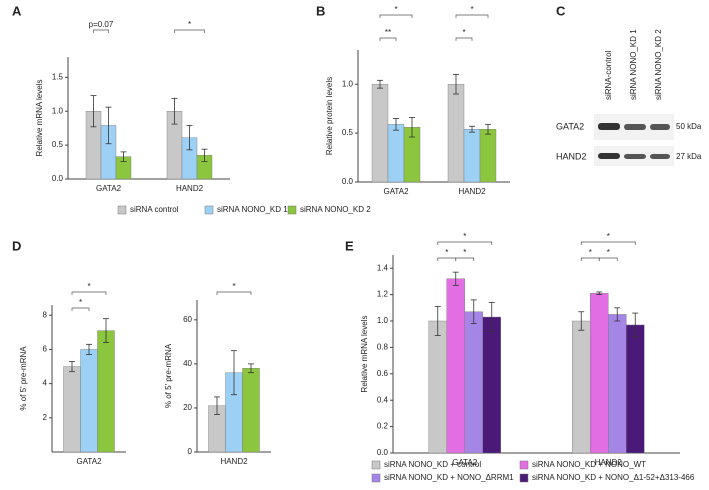 This screenshot has width=709, height=490. Describe the element at coordinates (689, 156) in the screenshot. I see `blot-size: 27 kDa` at that location.